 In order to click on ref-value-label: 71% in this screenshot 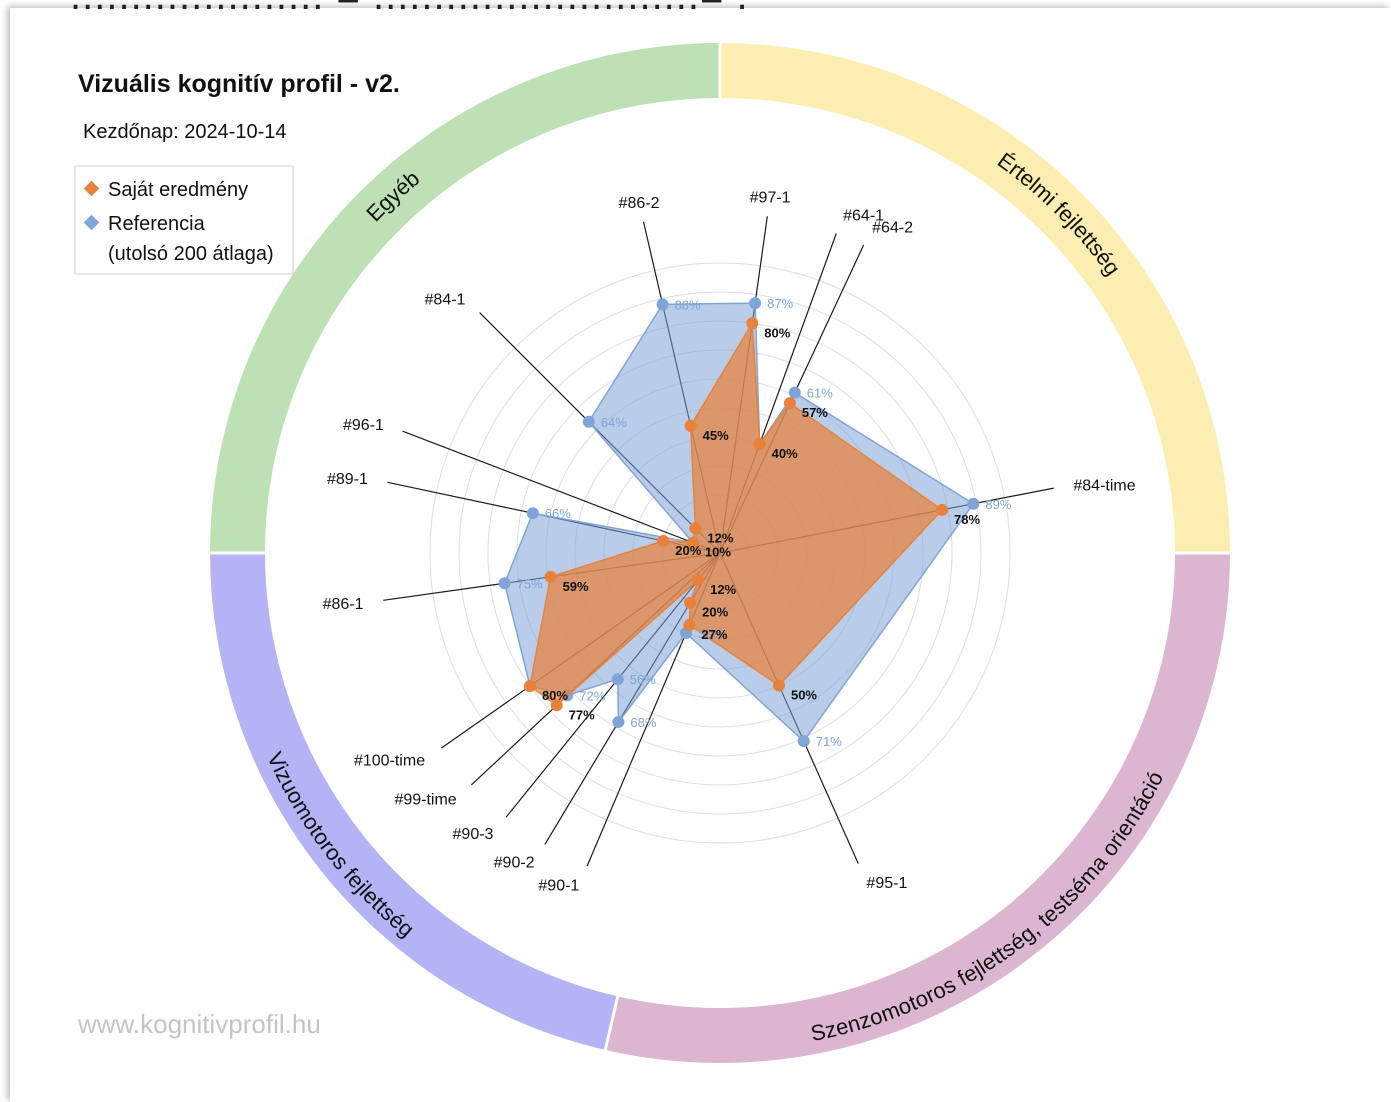, I will do `click(829, 741)`.